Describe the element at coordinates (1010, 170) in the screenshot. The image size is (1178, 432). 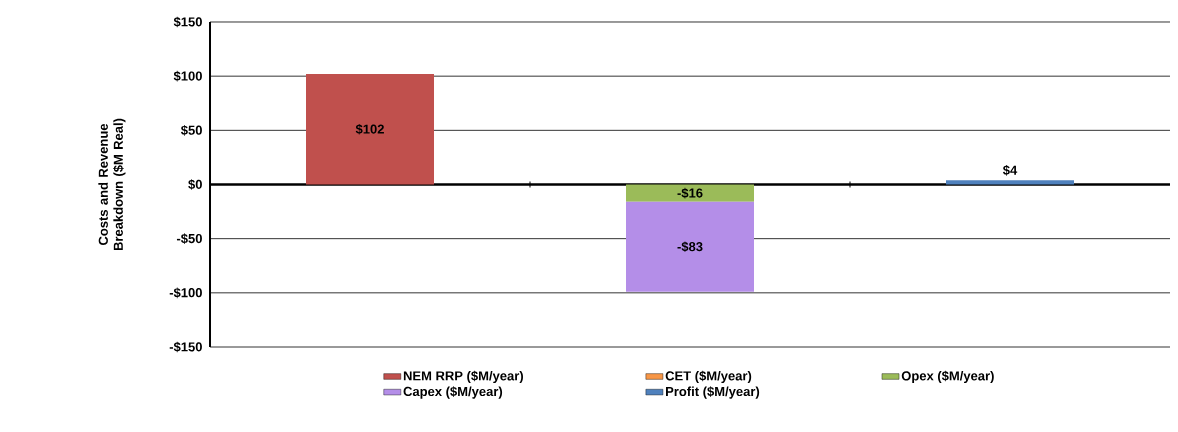
I see `data-label: $4` at that location.